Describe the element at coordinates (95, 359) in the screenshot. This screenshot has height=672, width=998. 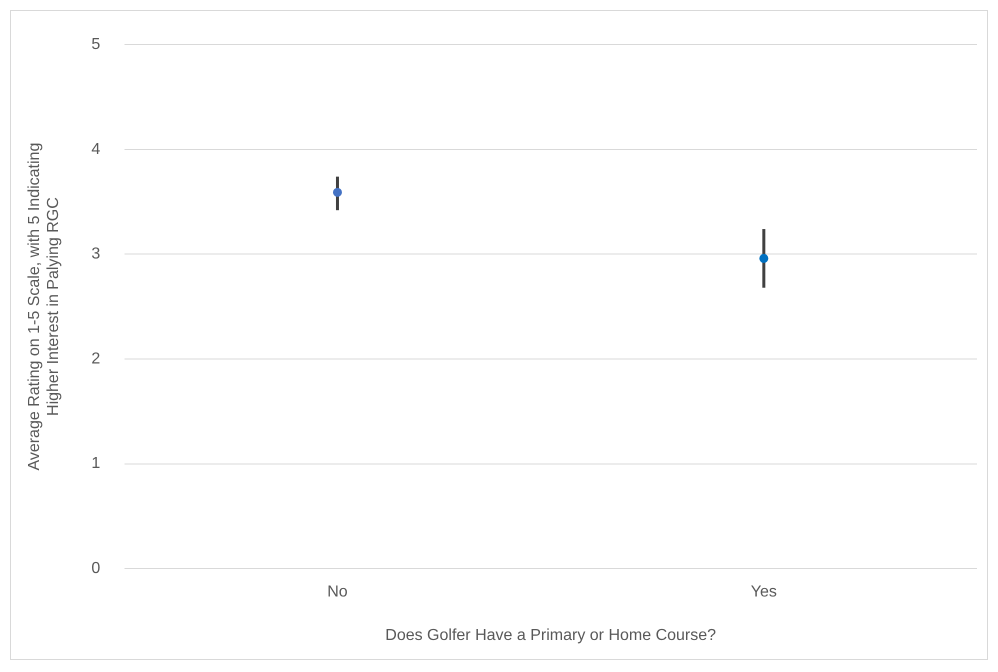
I see `y-tick-label: 2` at that location.